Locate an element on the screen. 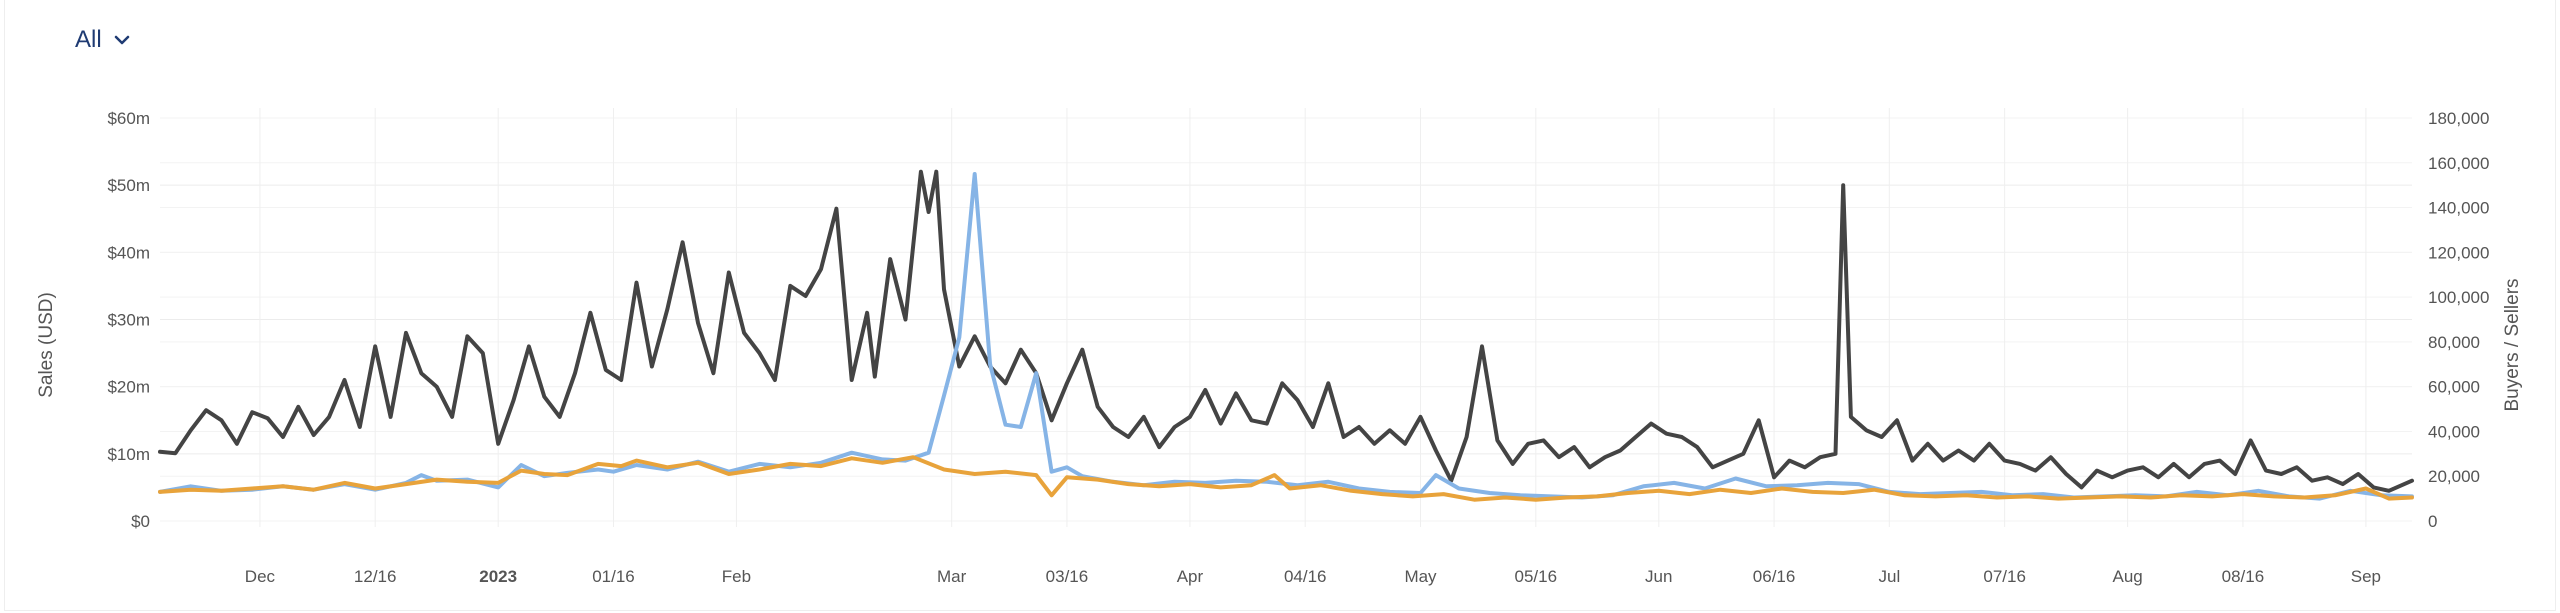  y-tick-label: $40m is located at coordinates (128, 252).